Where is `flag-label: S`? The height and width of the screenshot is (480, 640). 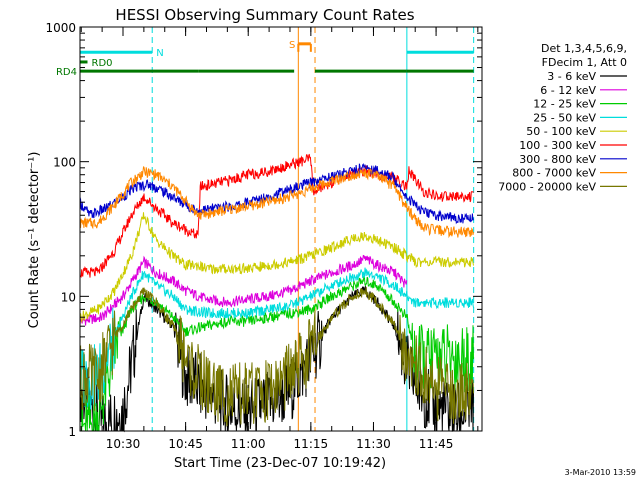 flag-label: S is located at coordinates (292, 45).